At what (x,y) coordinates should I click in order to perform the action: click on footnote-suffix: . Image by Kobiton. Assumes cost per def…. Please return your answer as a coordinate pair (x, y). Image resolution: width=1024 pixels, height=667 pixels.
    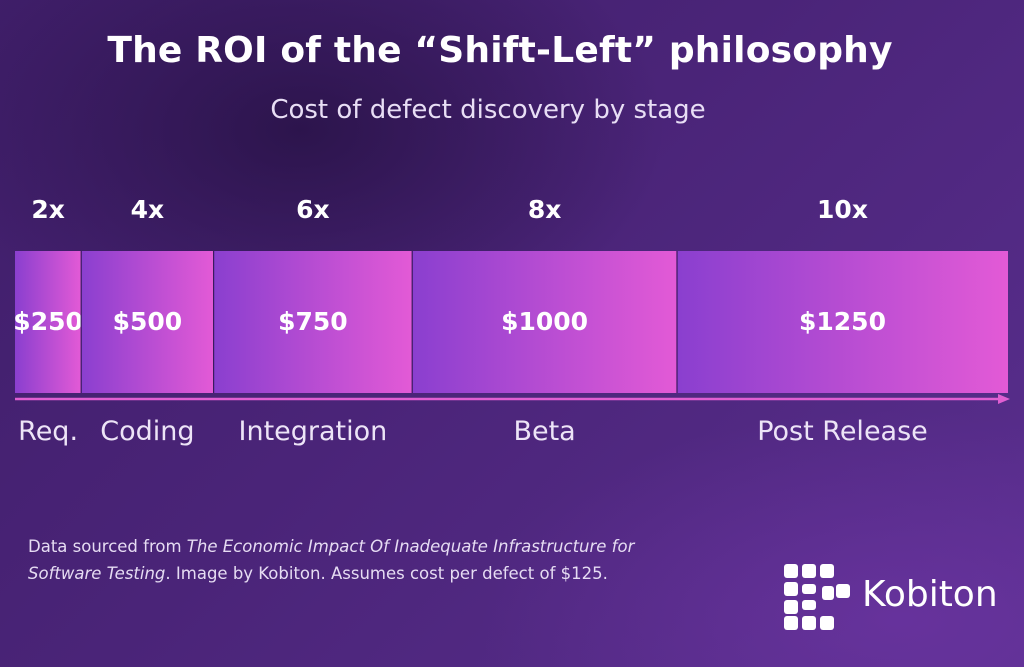
    Looking at the image, I should click on (386, 573).